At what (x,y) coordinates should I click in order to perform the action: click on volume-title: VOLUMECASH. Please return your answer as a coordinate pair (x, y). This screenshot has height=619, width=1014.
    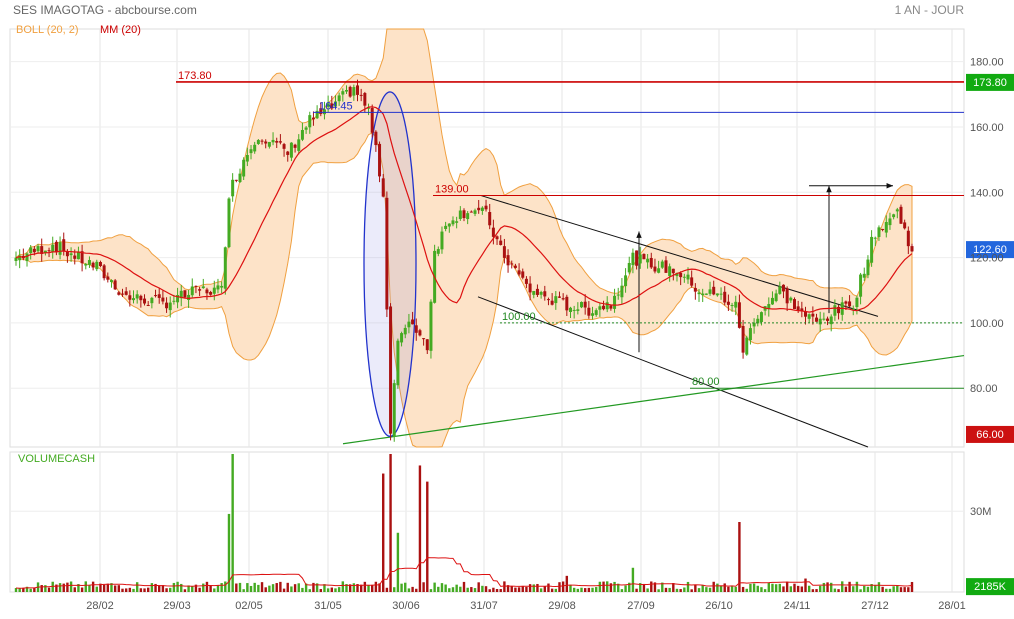
    Looking at the image, I should click on (56, 459).